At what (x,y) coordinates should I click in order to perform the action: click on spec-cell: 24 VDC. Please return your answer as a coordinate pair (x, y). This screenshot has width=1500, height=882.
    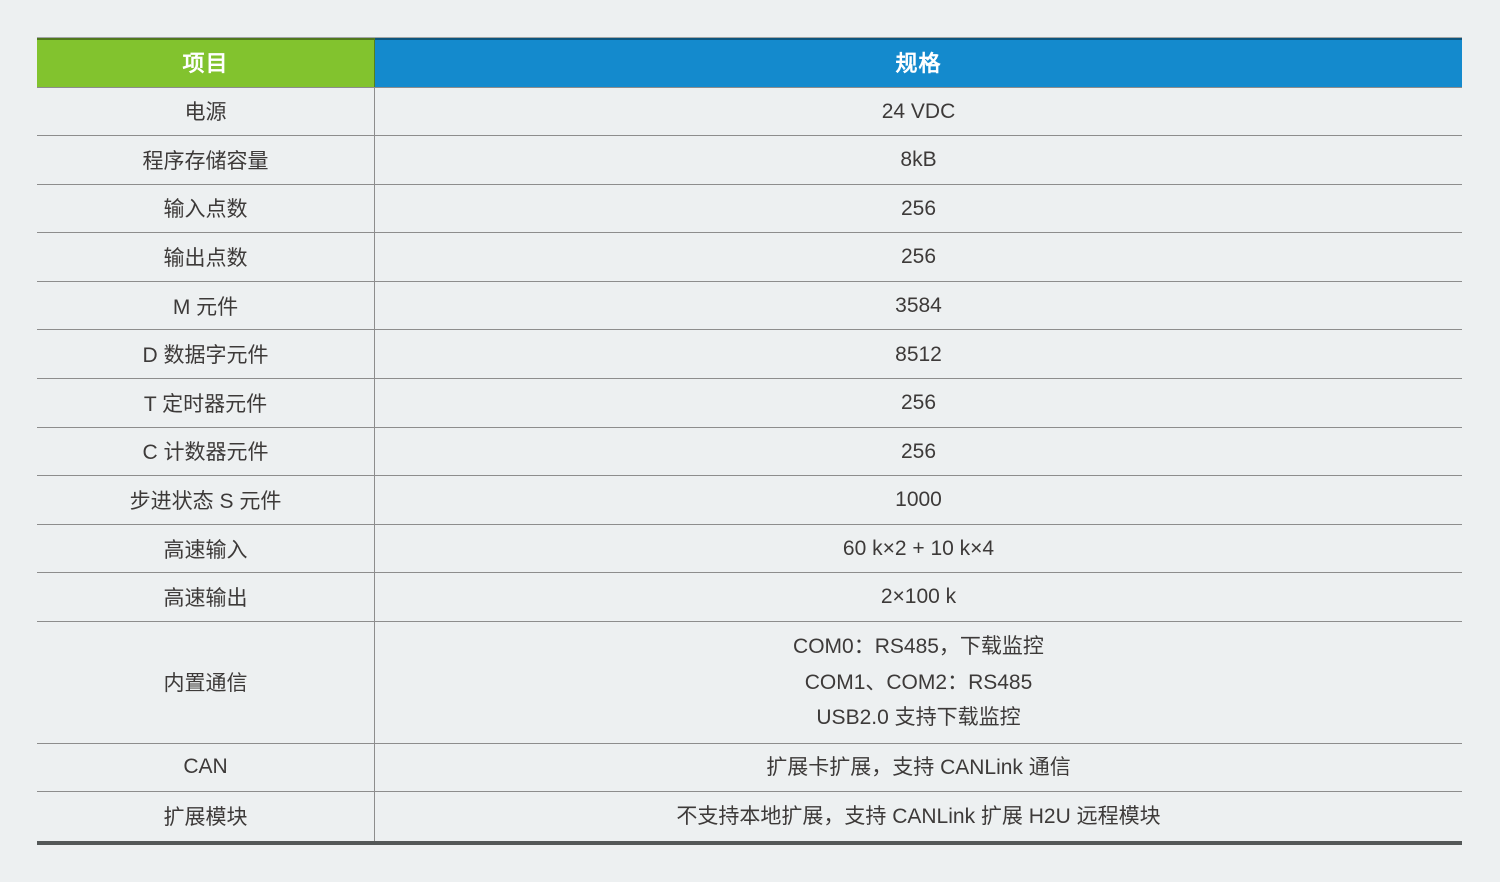
    Looking at the image, I should click on (918, 112).